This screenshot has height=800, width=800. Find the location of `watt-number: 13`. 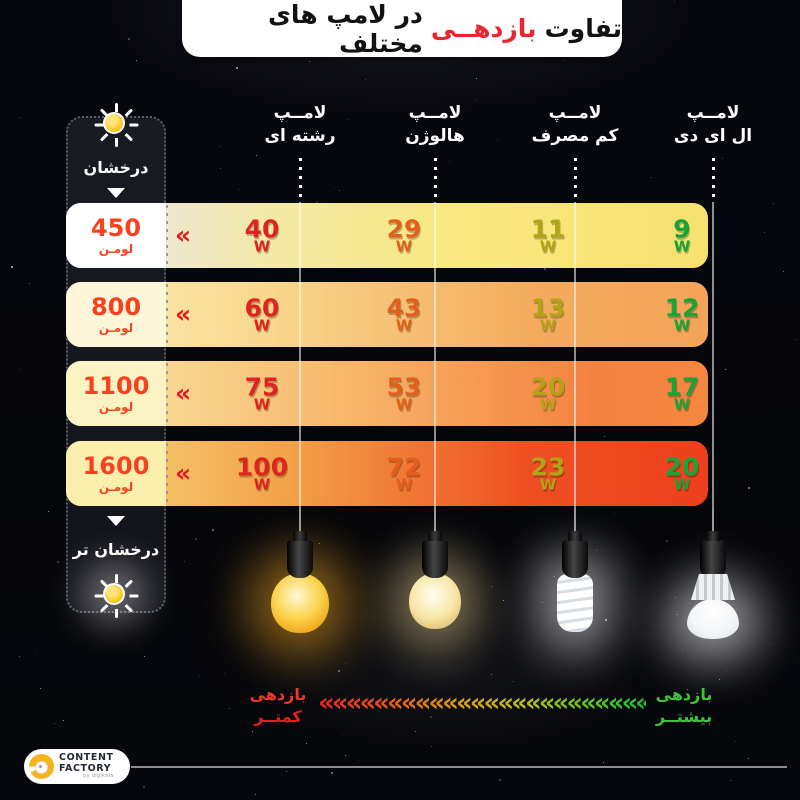

watt-number: 13 is located at coordinates (548, 308).